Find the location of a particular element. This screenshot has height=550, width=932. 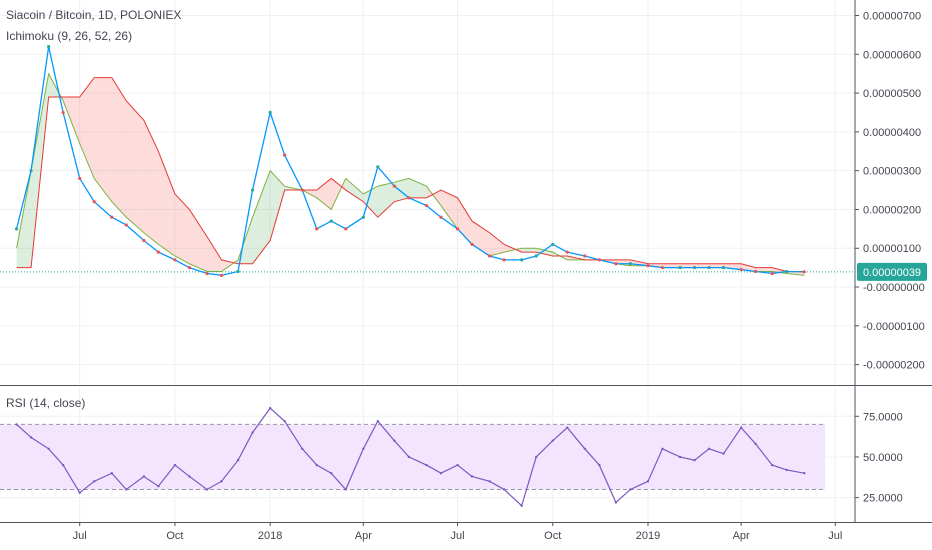

symbol-title: Siacoin / Bitcoin, 1D, POLONIEX is located at coordinates (94, 15).